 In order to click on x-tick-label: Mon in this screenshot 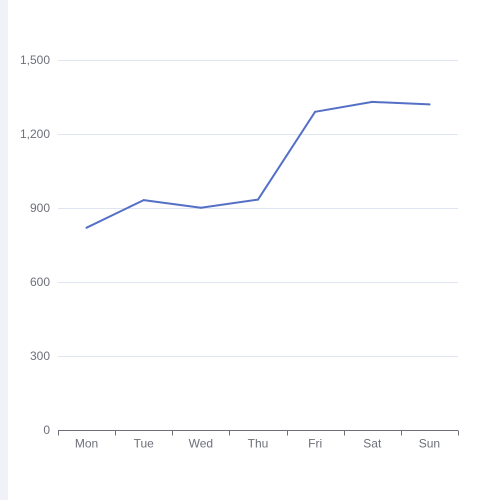, I will do `click(86, 444)`.